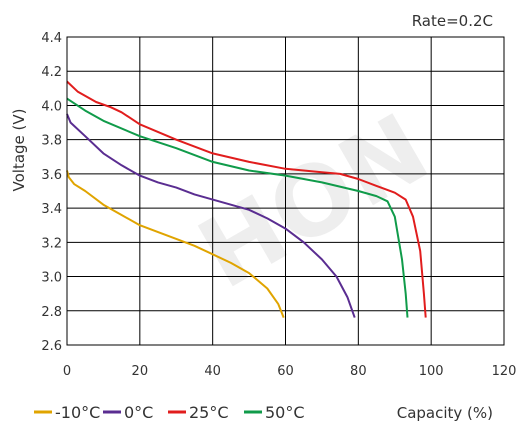 The width and height of the screenshot is (523, 430). What do you see at coordinates (51, 243) in the screenshot?
I see `y-tick-label: 3.2` at bounding box center [51, 243].